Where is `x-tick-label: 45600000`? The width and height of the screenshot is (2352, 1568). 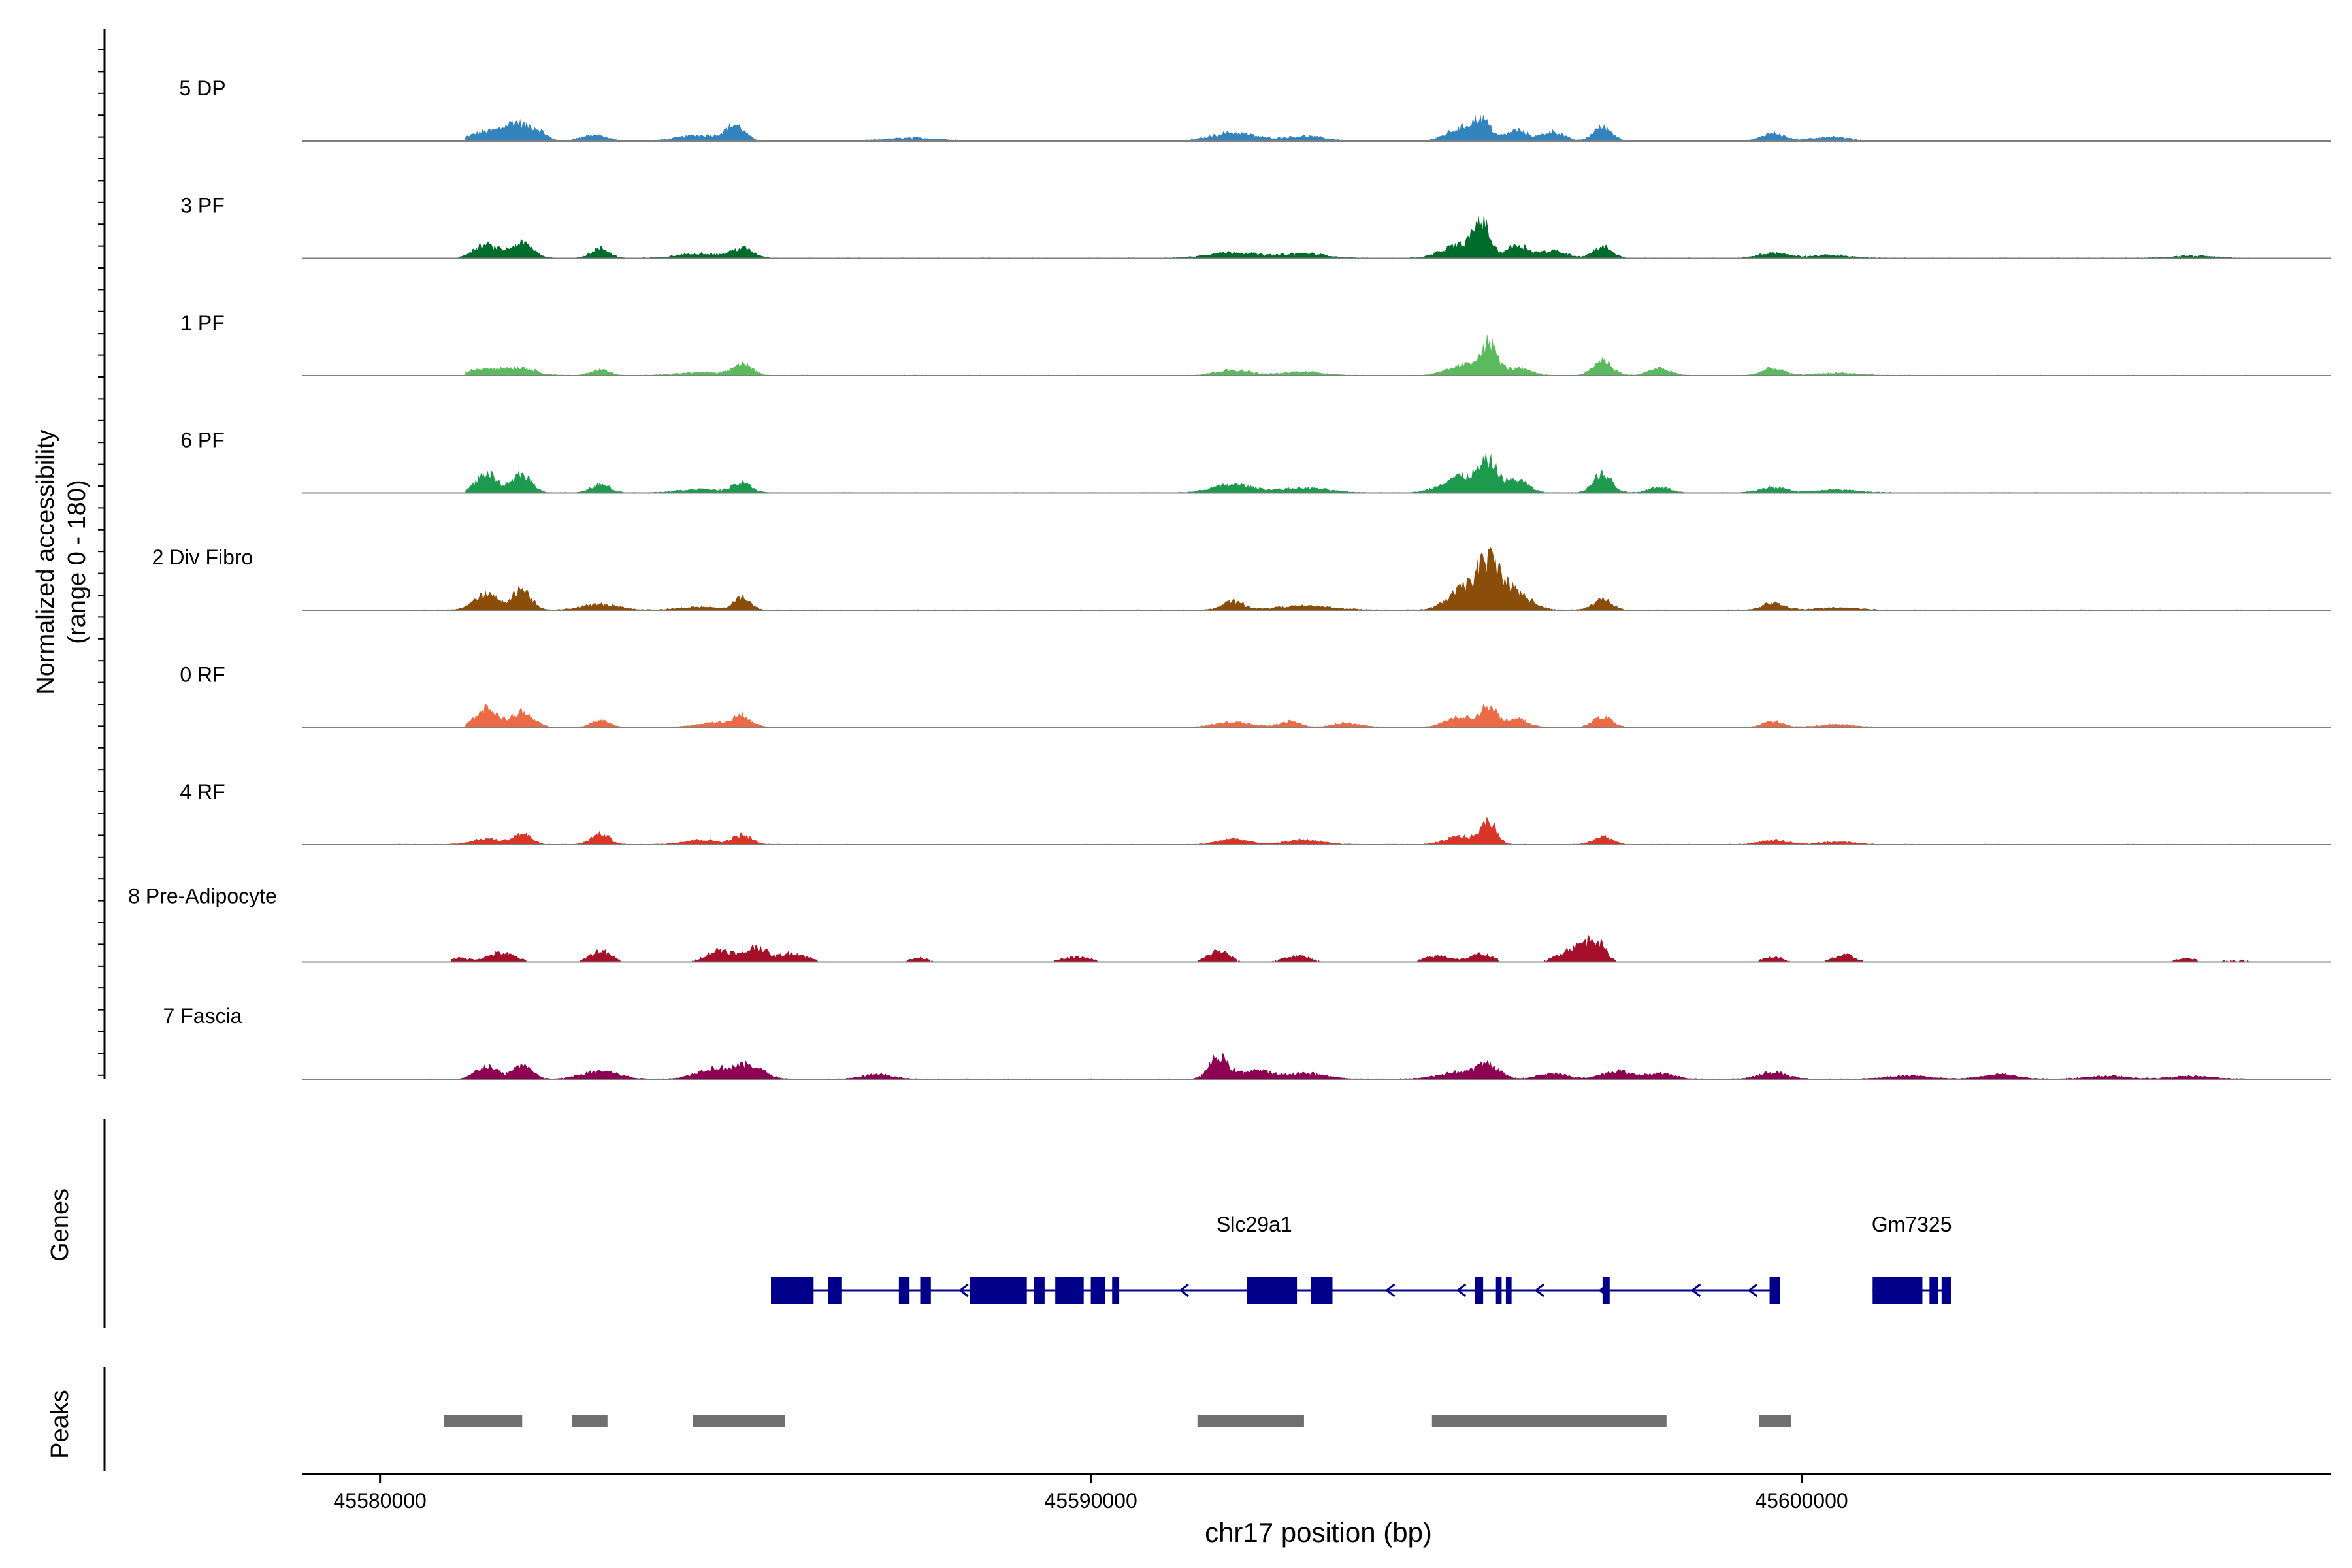 x-tick-label: 45600000 is located at coordinates (1801, 1500).